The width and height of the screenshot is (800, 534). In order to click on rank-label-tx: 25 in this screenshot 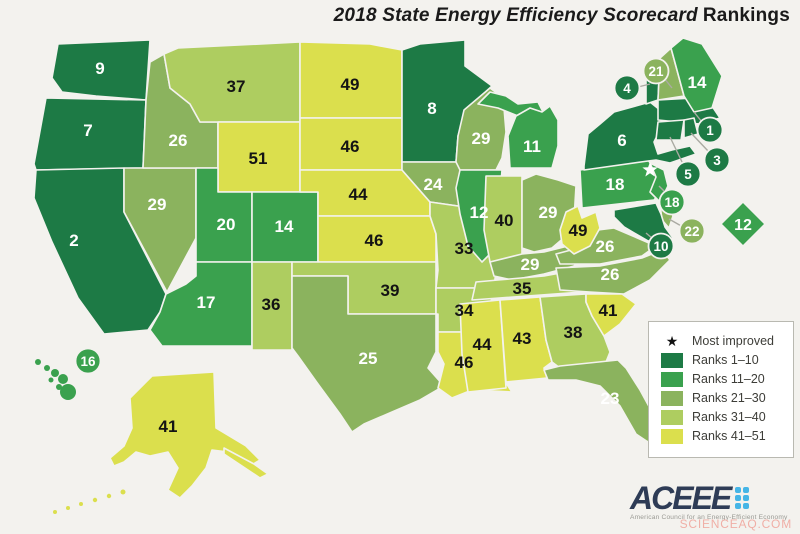, I will do `click(368, 358)`.